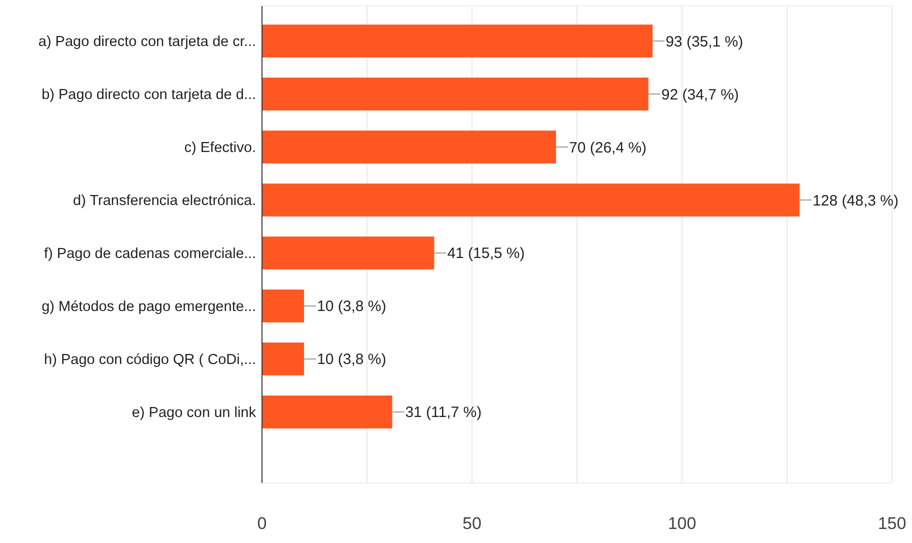 The width and height of the screenshot is (912, 543). I want to click on x-tick-label: 0, so click(262, 523).